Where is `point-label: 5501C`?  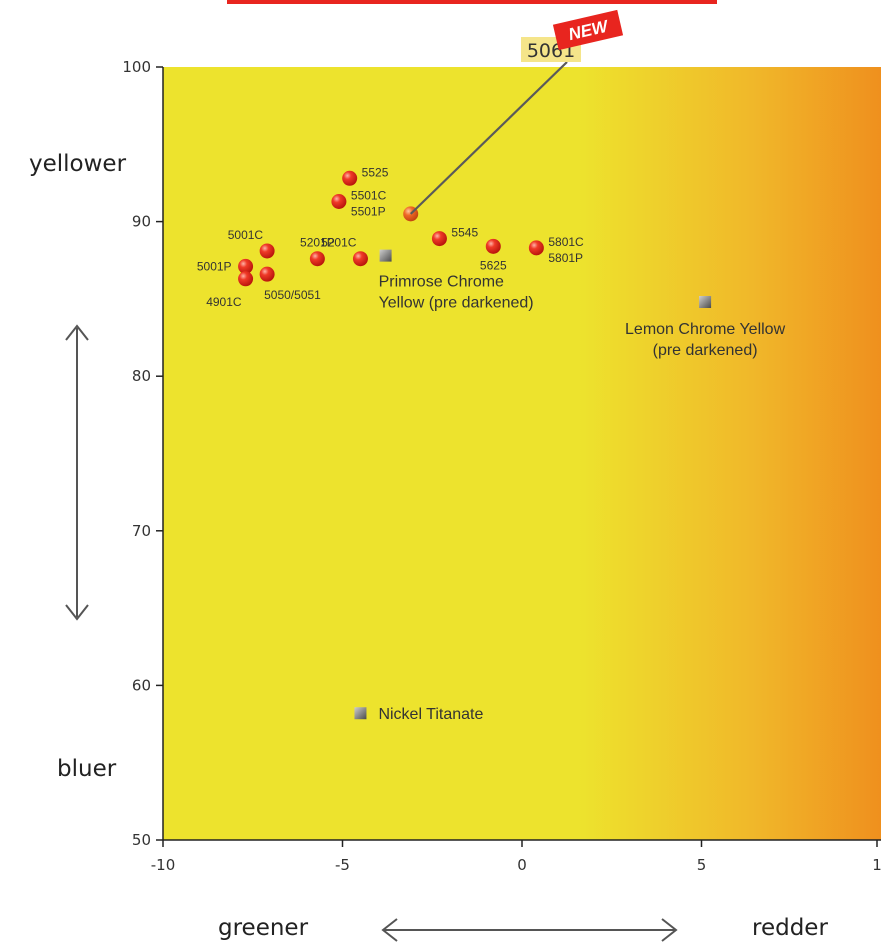 point-label: 5501C is located at coordinates (369, 196).